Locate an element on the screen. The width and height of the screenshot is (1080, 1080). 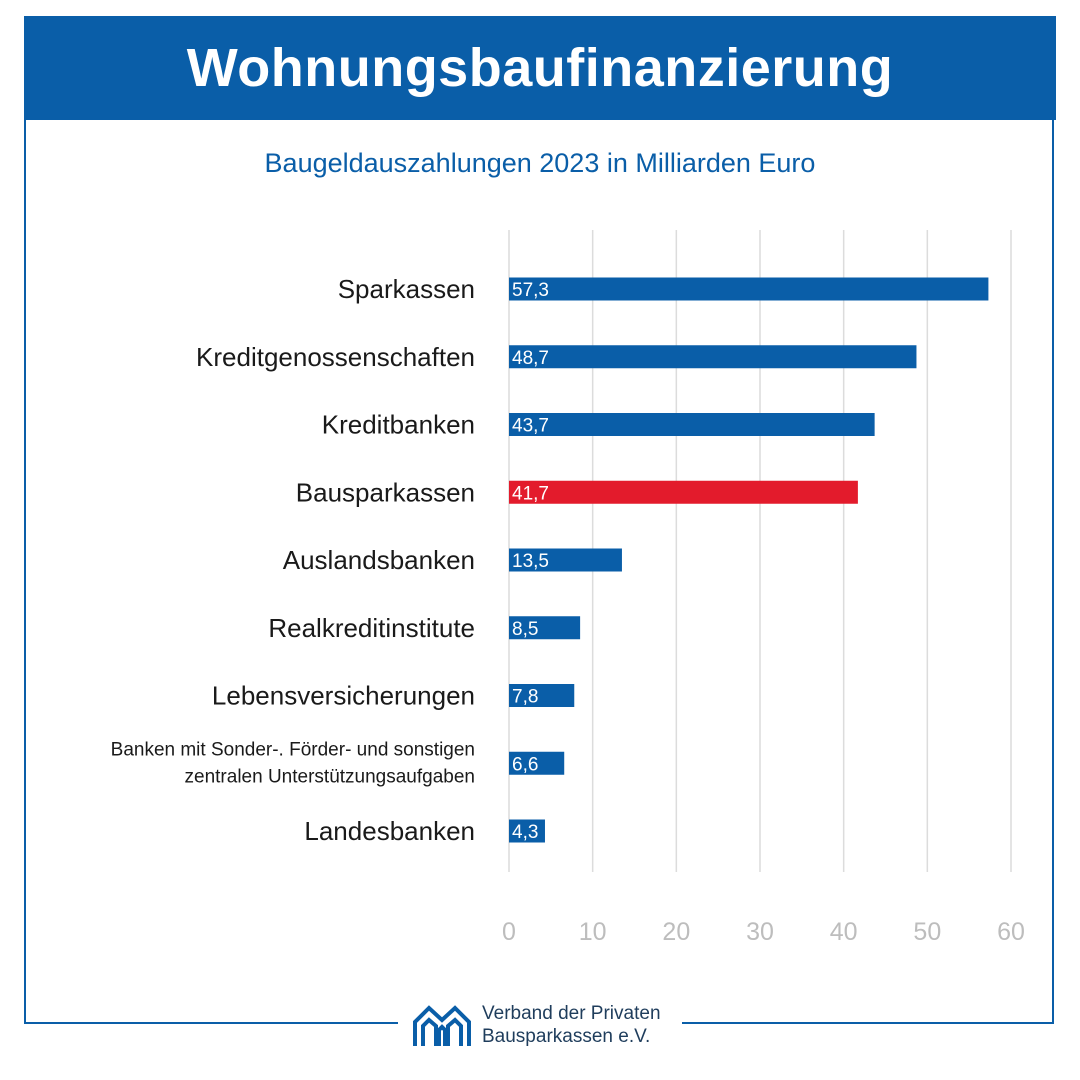
x-tick-label: 10 is located at coordinates (593, 932).